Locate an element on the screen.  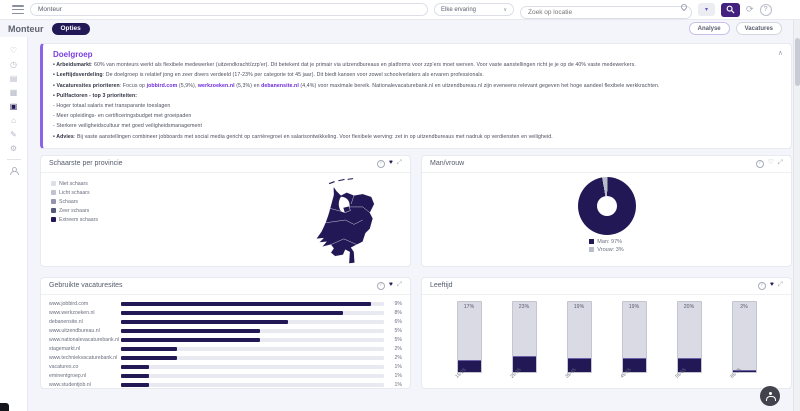
accessibility-person-icon is located at coordinates (771, 396).